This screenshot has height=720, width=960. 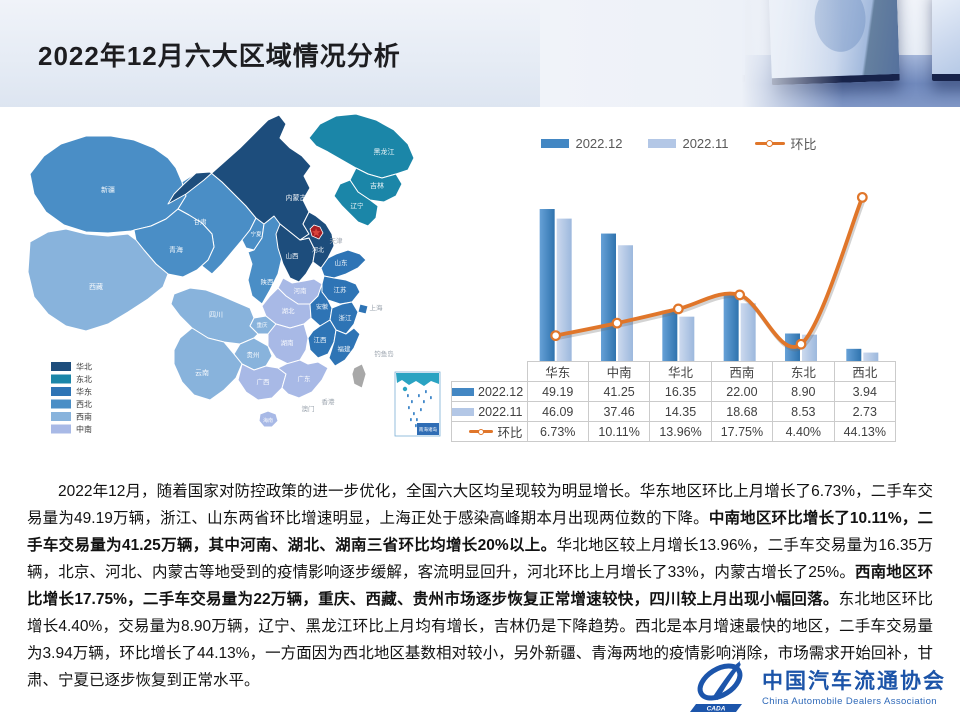 I want to click on line-marker-西北, so click(x=862, y=197).